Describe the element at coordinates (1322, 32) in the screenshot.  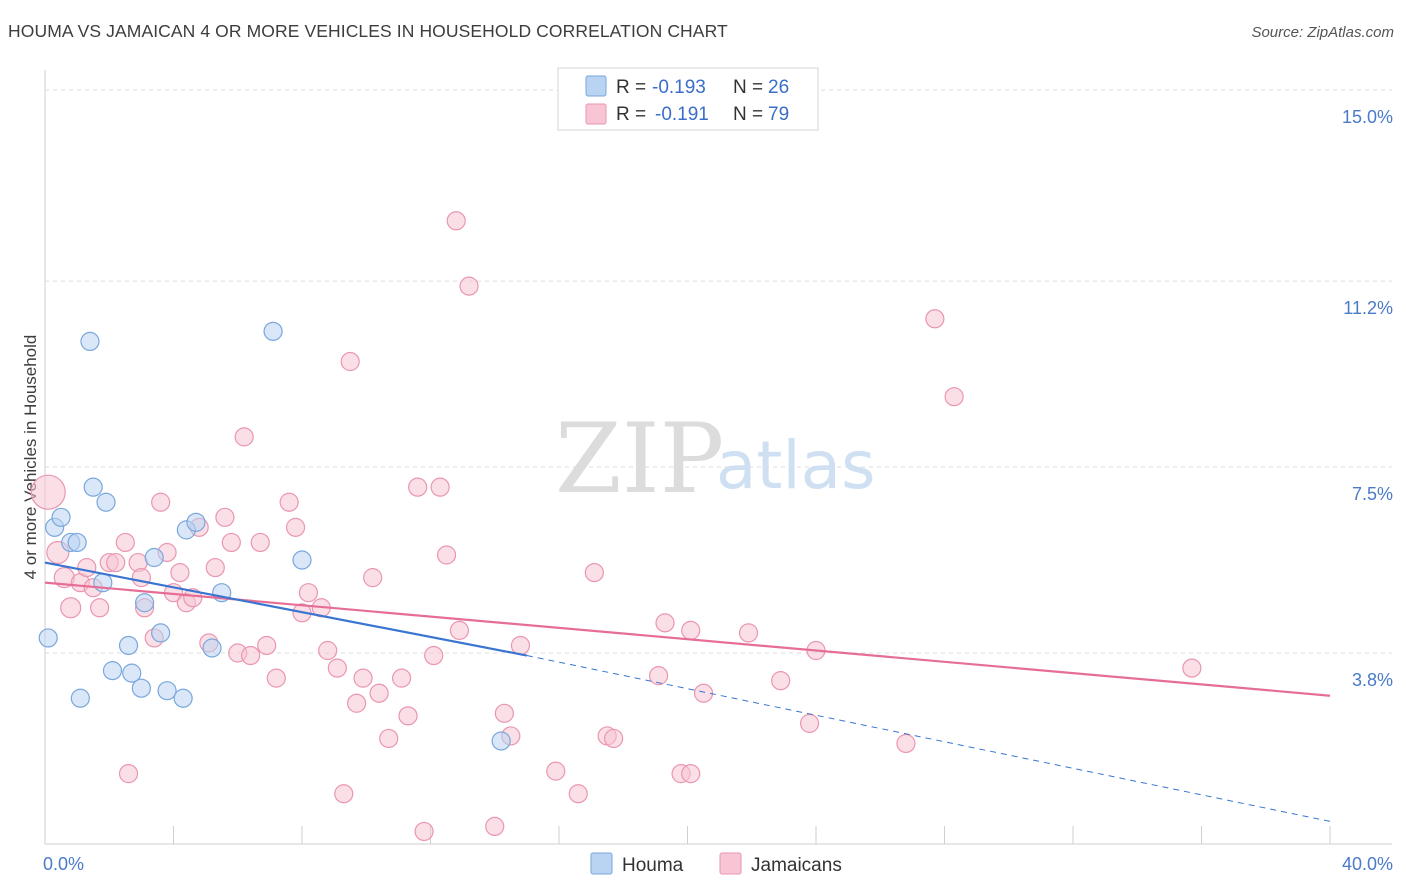
I see `source-label: Source: ZipAtlas.com` at that location.